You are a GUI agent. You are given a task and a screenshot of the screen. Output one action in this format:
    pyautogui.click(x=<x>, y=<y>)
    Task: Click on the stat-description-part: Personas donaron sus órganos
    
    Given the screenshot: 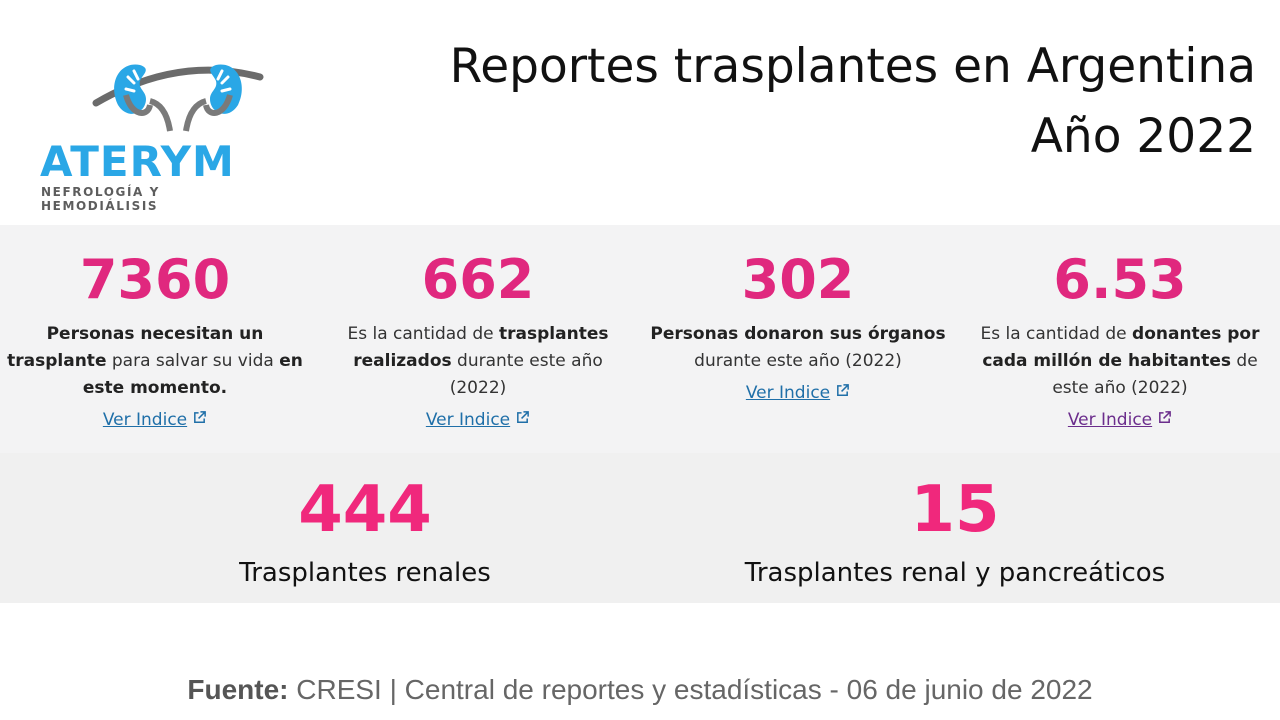 What is the action you would take?
    pyautogui.click(x=798, y=334)
    